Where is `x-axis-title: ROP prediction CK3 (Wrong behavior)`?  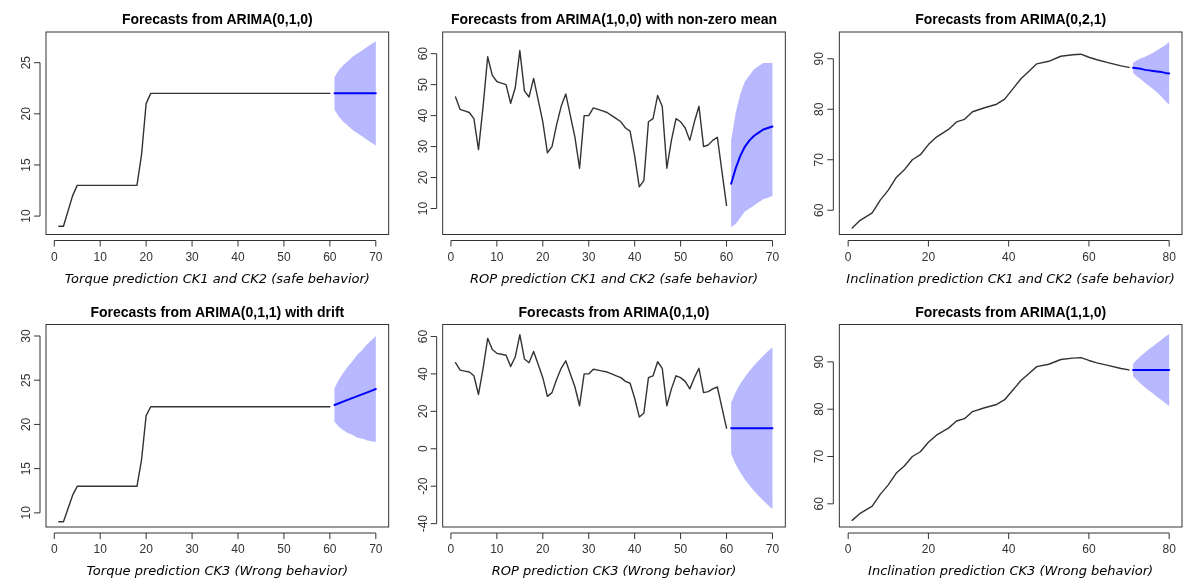 x-axis-title: ROP prediction CK3 (Wrong behavior) is located at coordinates (614, 570).